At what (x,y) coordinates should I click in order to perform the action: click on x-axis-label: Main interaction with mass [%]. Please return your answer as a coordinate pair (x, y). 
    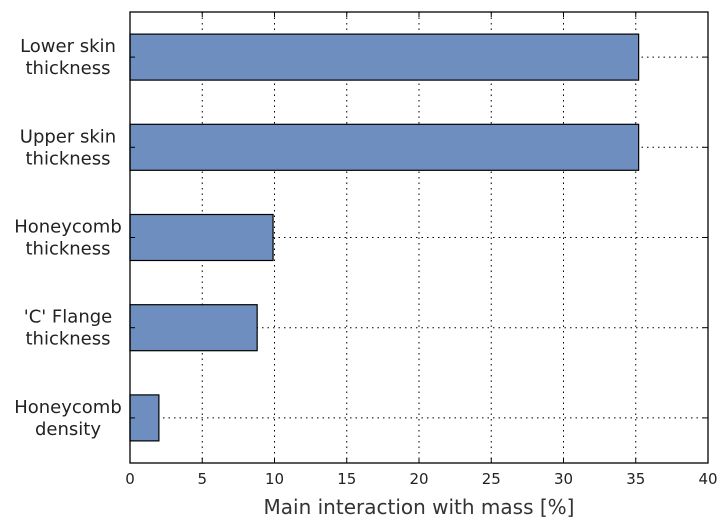
    Looking at the image, I should click on (419, 507).